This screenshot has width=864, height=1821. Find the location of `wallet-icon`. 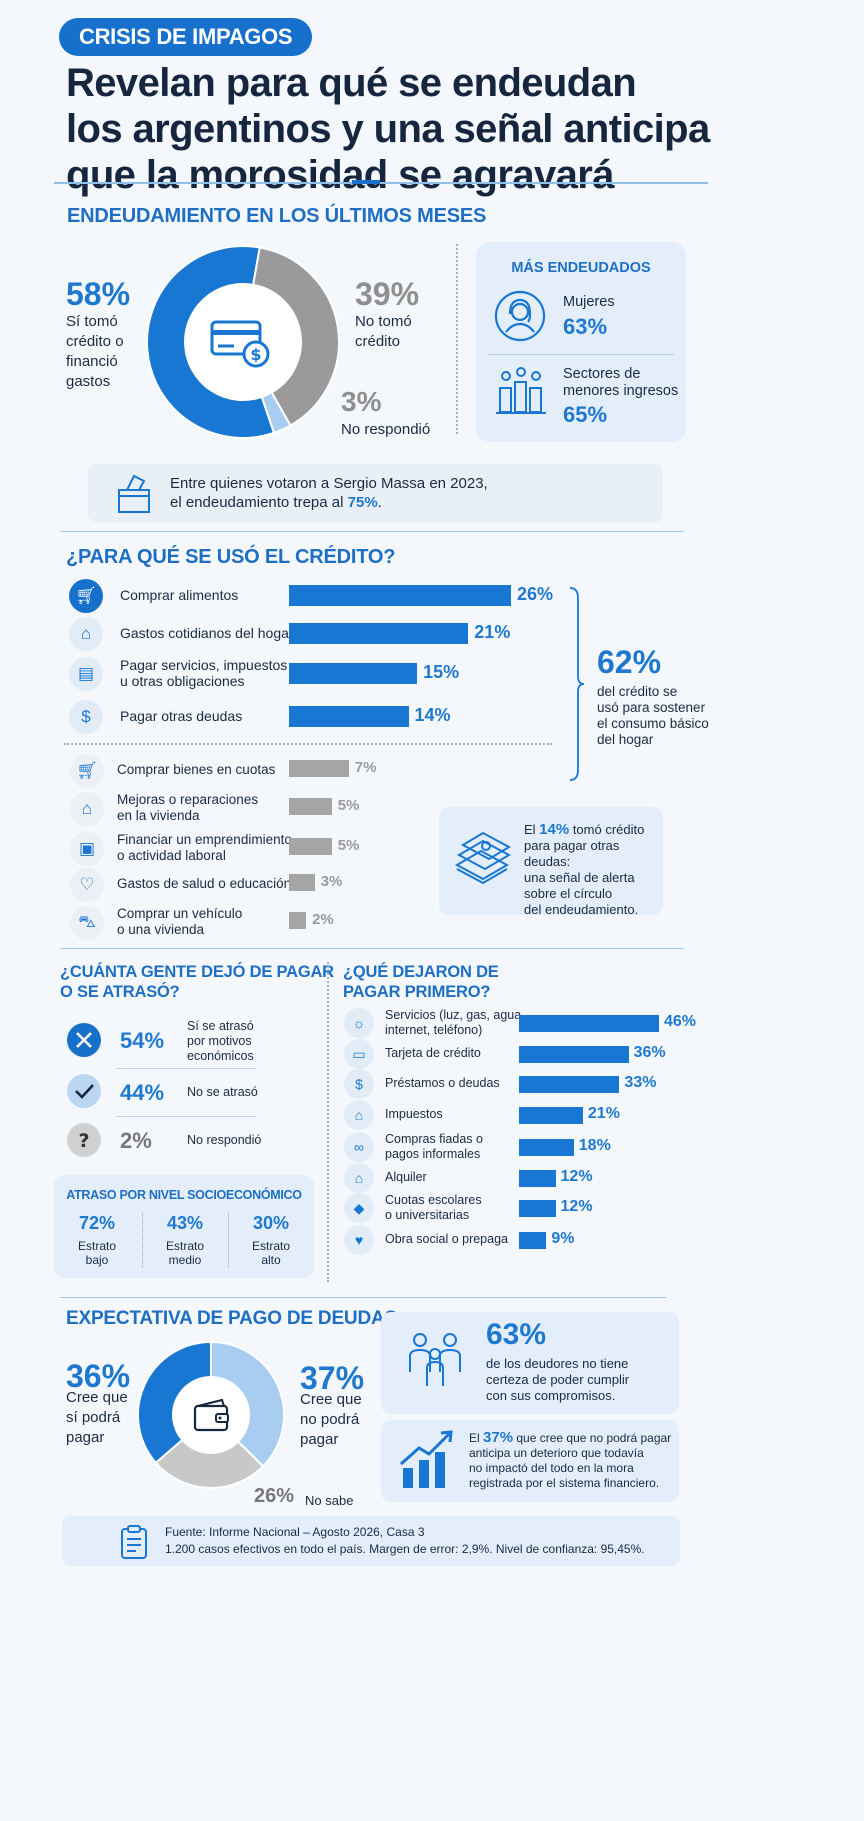

wallet-icon is located at coordinates (212, 1417).